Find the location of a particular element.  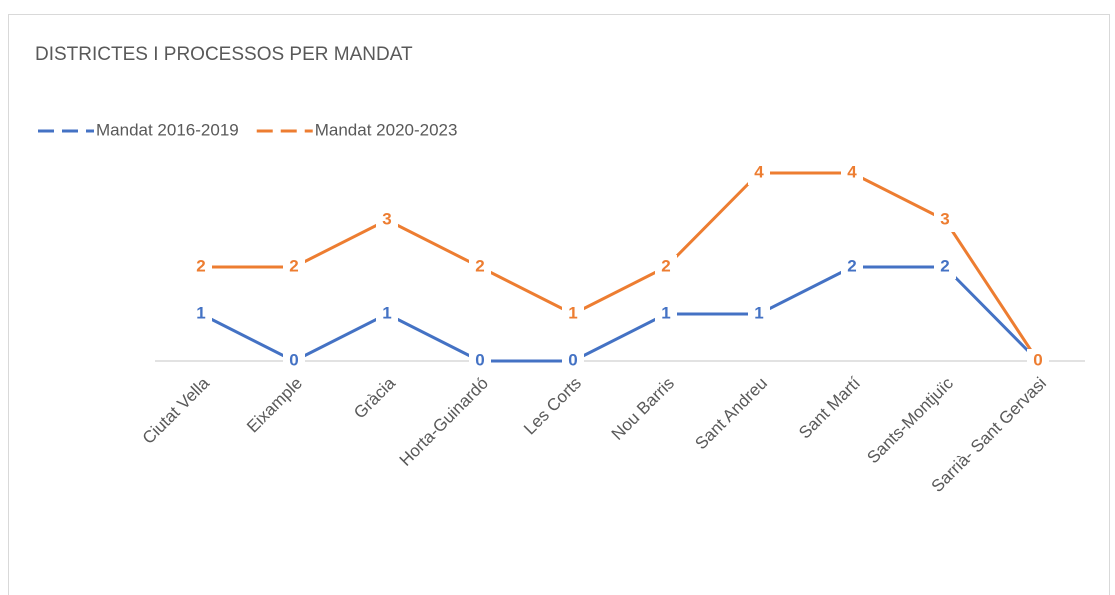

series-line is located at coordinates (620, 314).